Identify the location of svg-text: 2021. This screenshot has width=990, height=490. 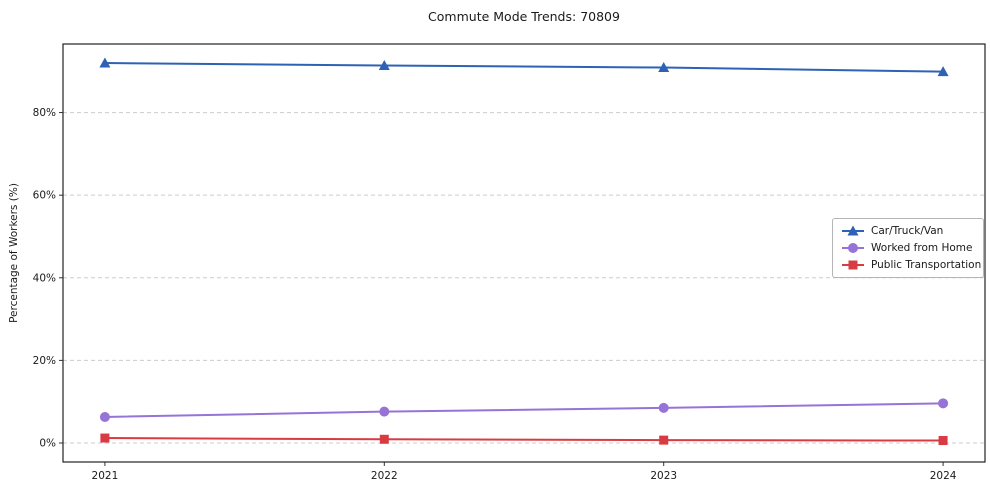
(105, 476).